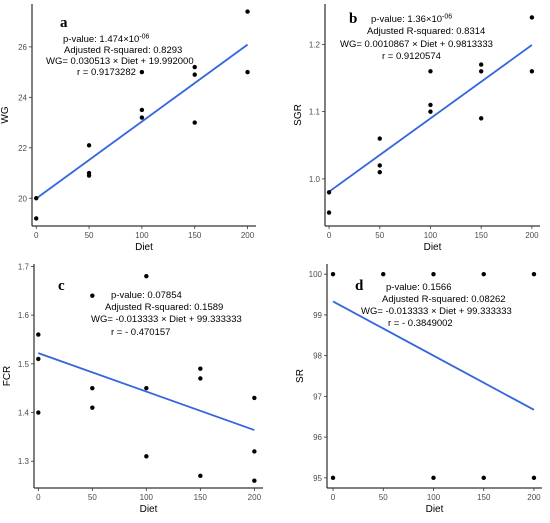 The width and height of the screenshot is (550, 523). What do you see at coordinates (420, 323) in the screenshot?
I see `annotation-line: r = - 0.3849002` at bounding box center [420, 323].